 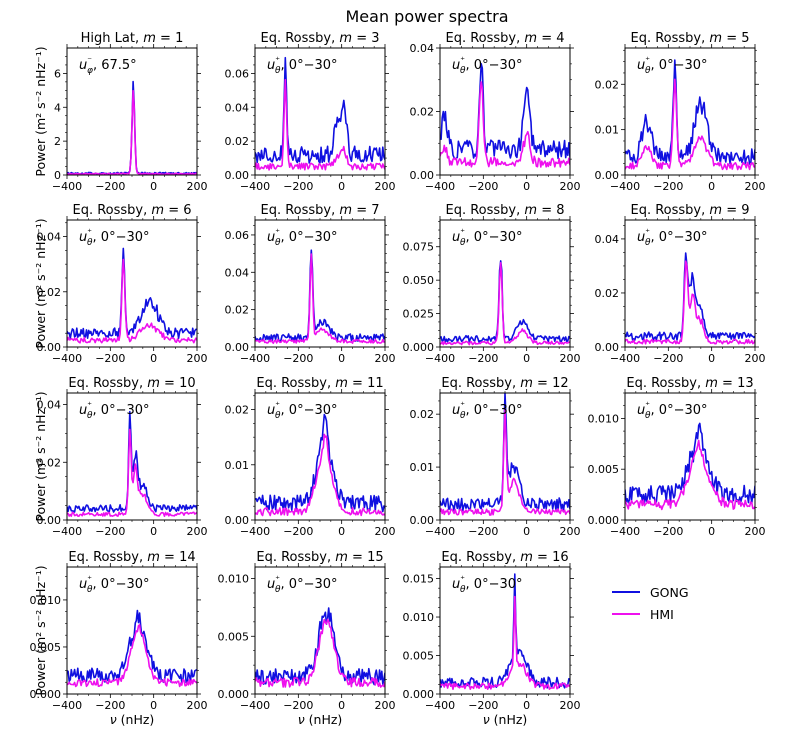 What do you see at coordinates (426, 16) in the screenshot?
I see `figure-title: Mean power spectra` at bounding box center [426, 16].